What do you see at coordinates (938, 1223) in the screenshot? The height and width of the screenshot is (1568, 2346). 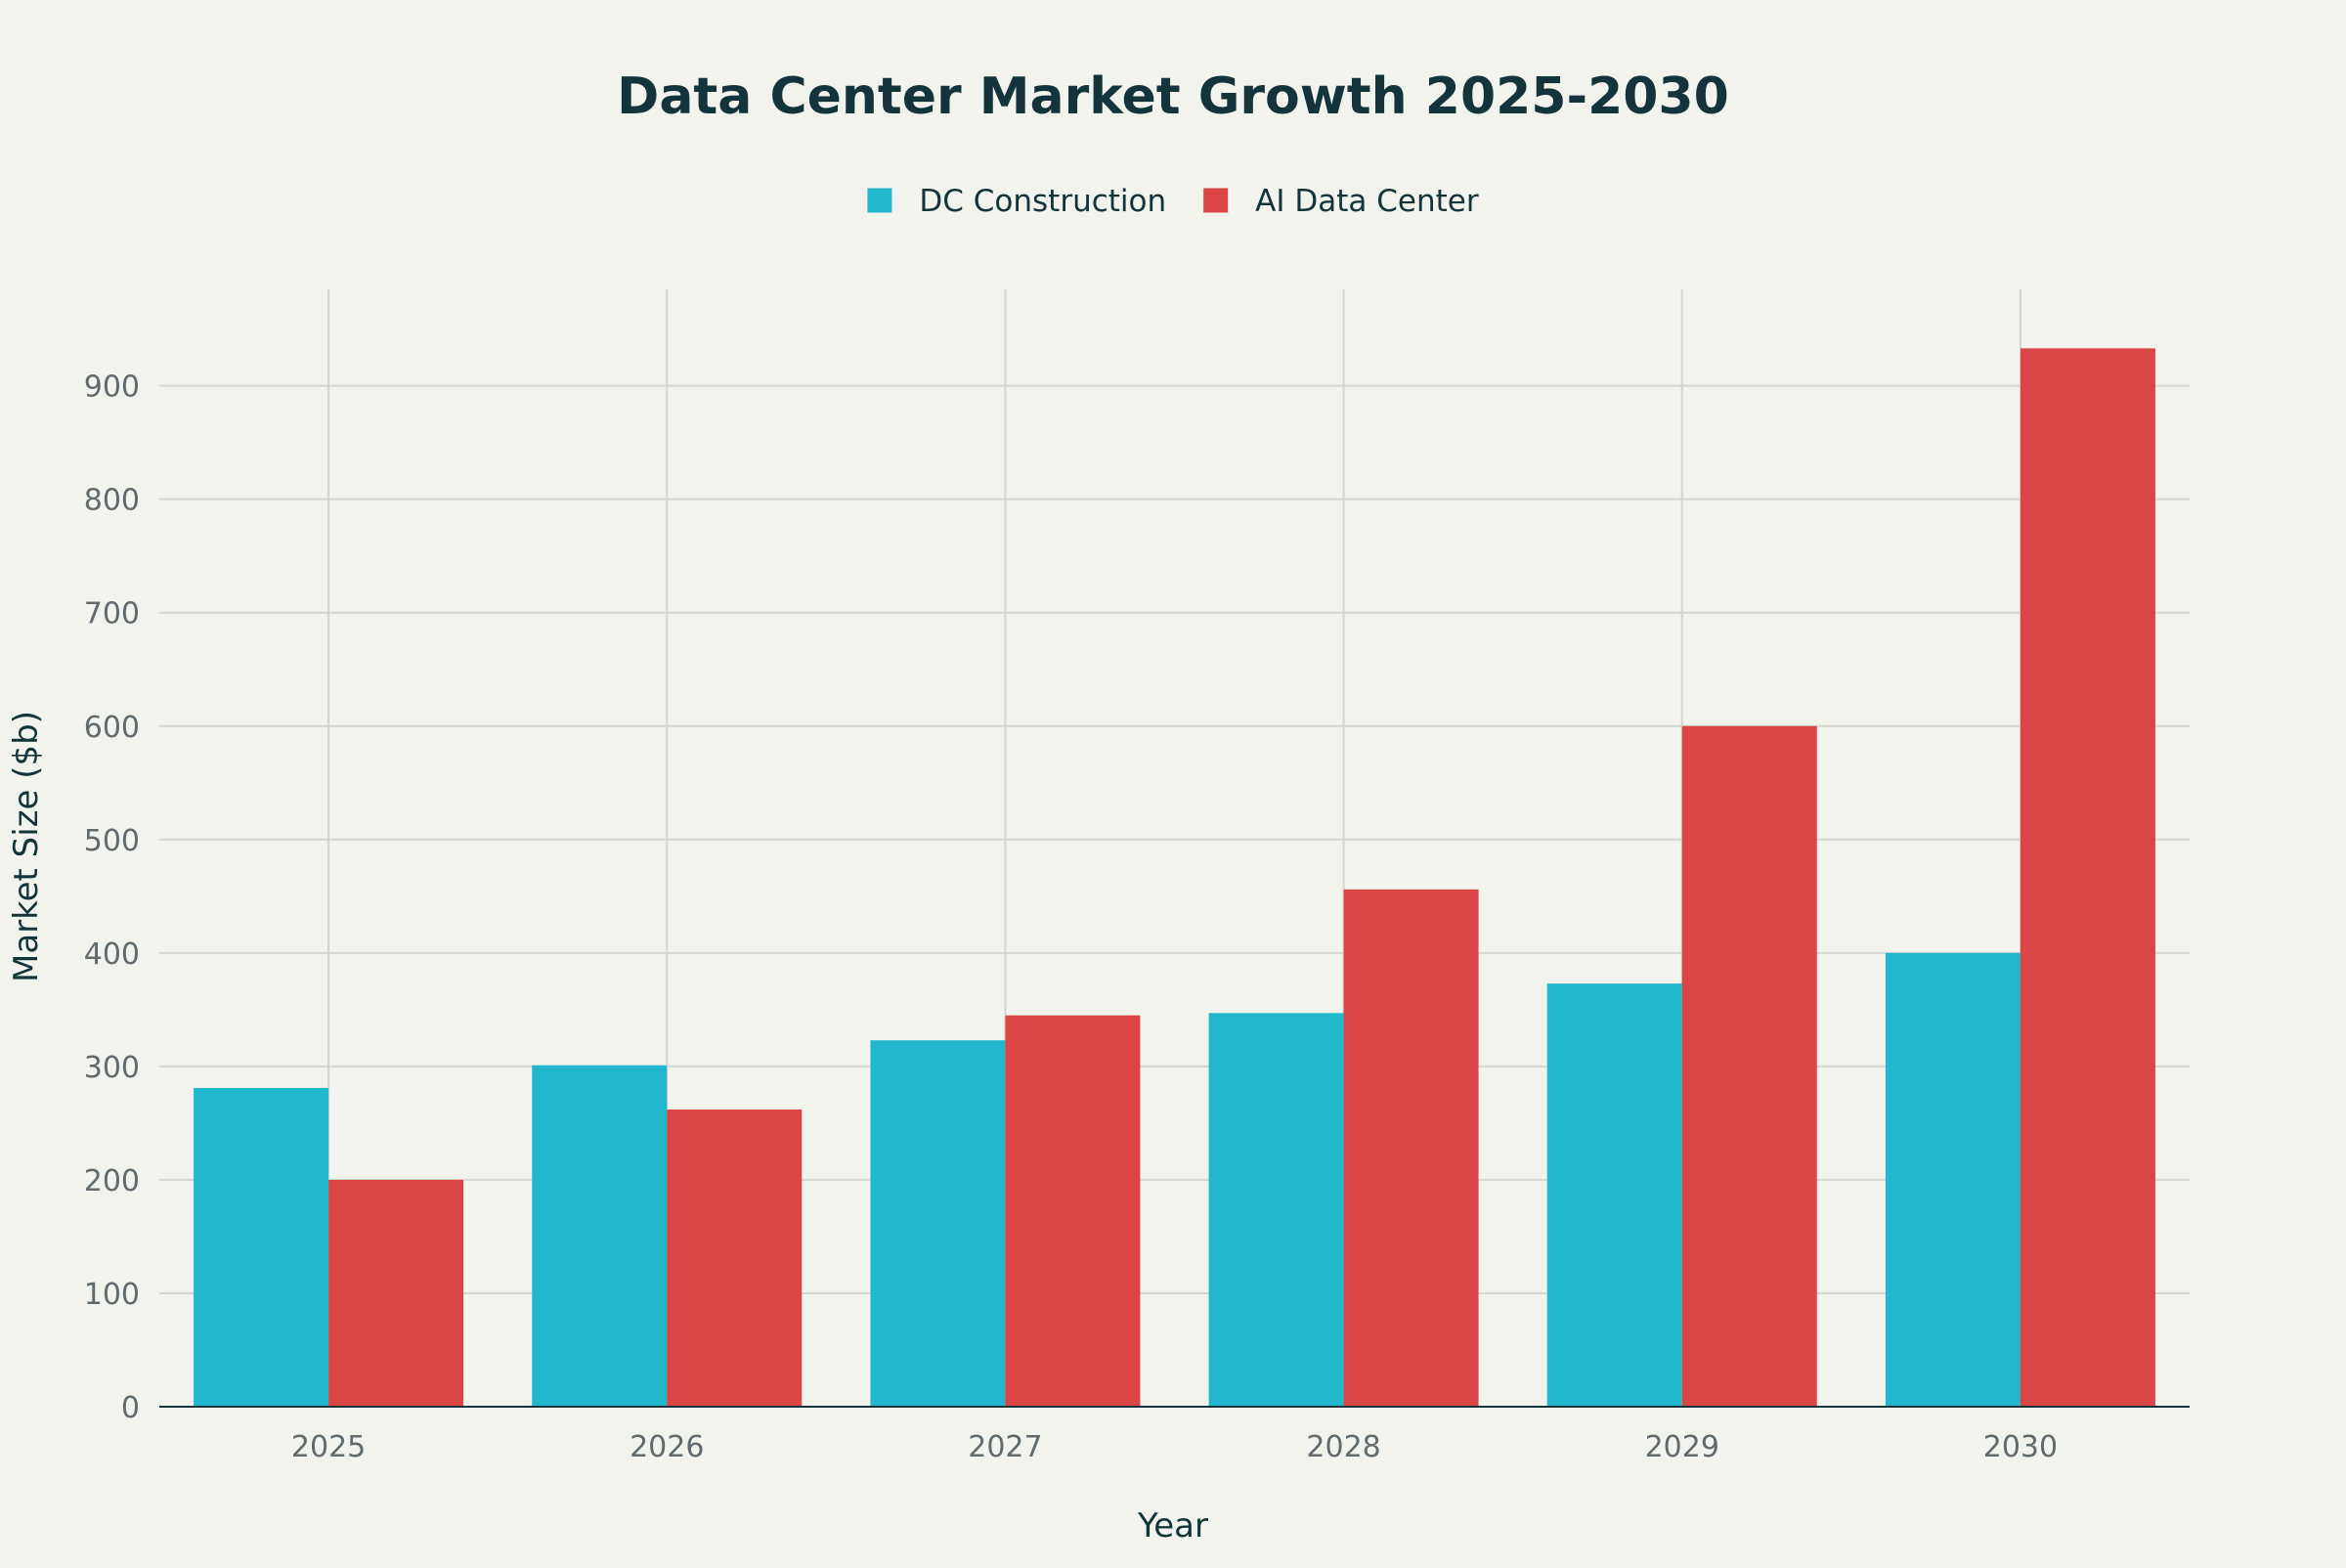 I see `bar-dc-construction-2027` at bounding box center [938, 1223].